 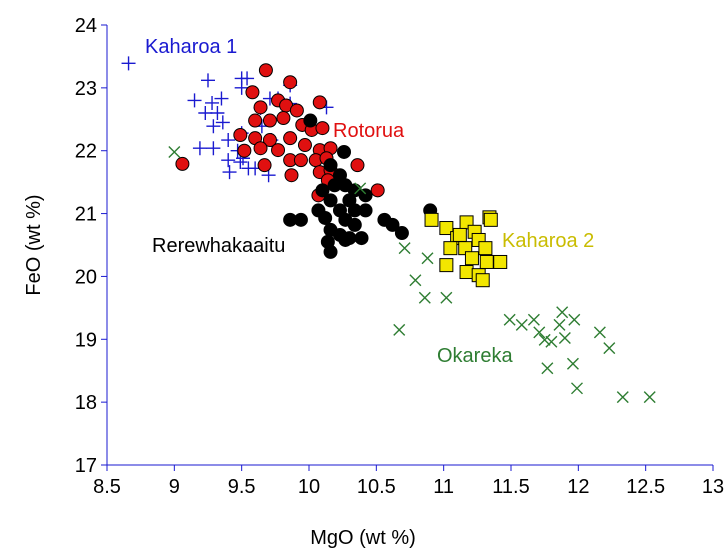 I want to click on series-label: Rotorua, so click(x=369, y=131).